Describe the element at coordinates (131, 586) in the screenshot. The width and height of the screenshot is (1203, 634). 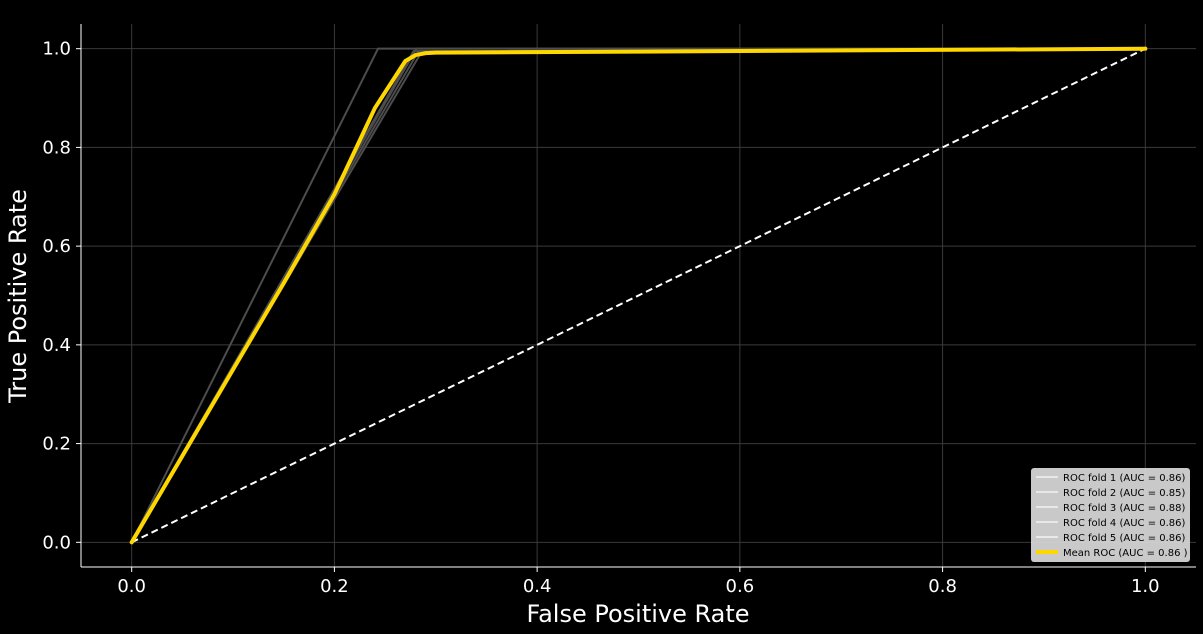
I see `x-tick-label: 0.0` at that location.